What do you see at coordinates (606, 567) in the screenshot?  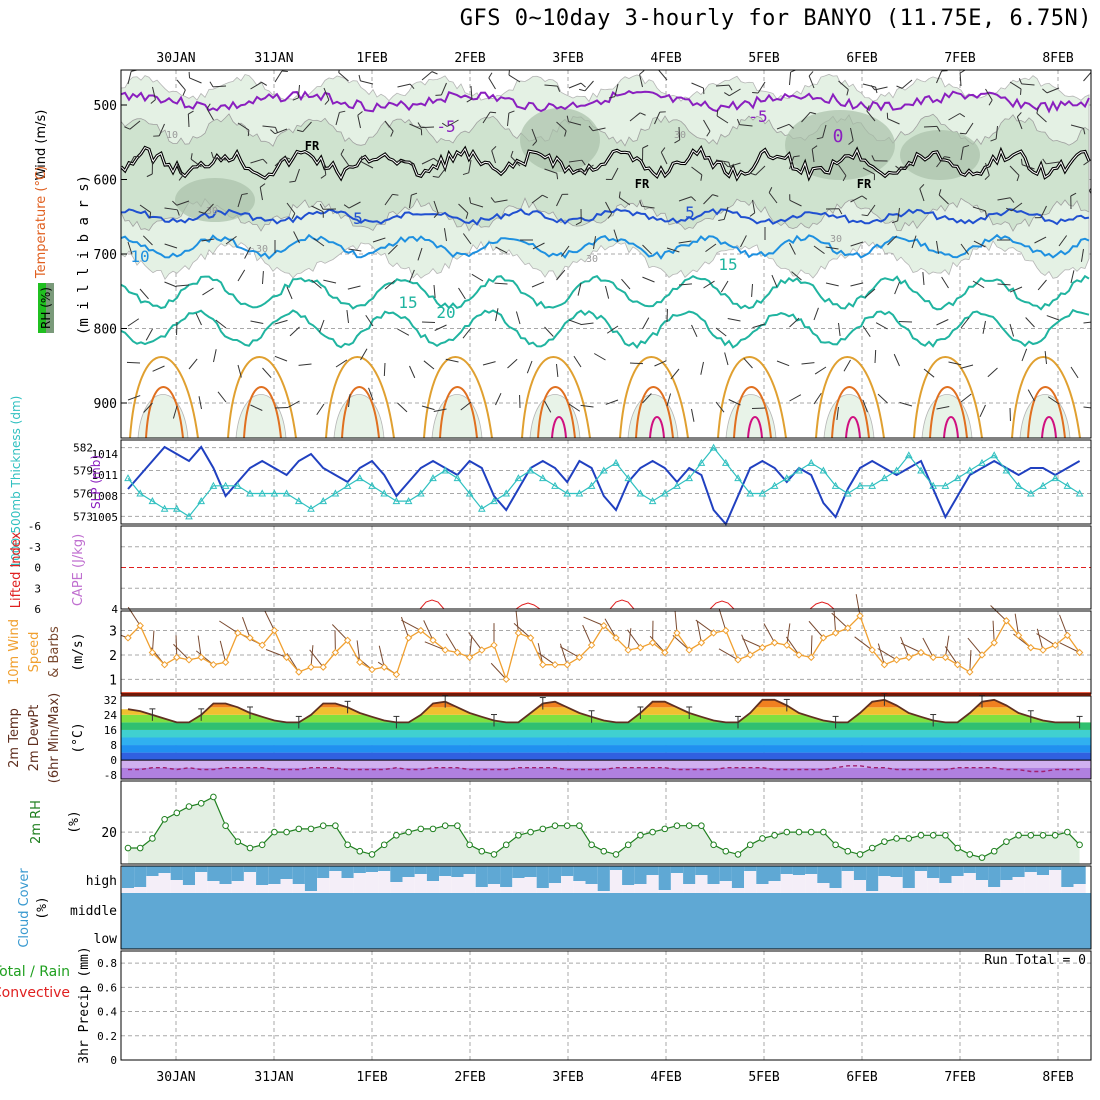 I see `panel-li-frame` at bounding box center [606, 567].